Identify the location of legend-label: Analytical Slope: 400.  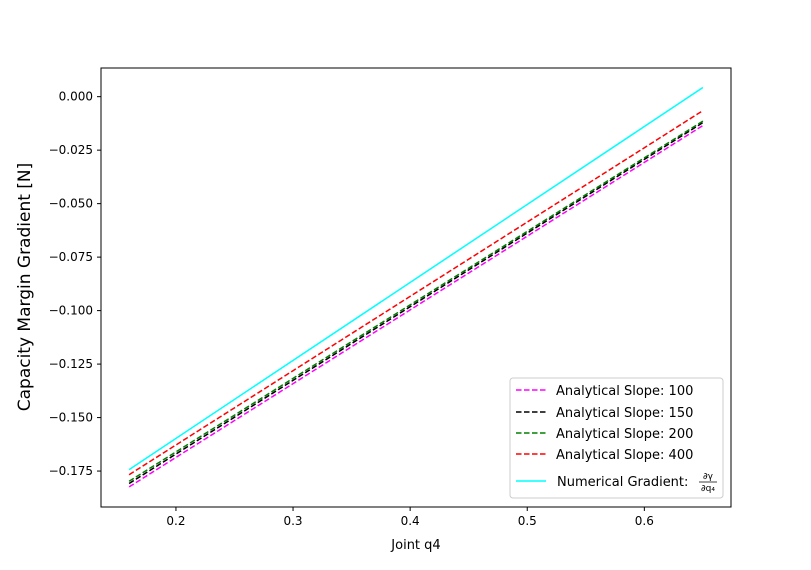
(624, 455).